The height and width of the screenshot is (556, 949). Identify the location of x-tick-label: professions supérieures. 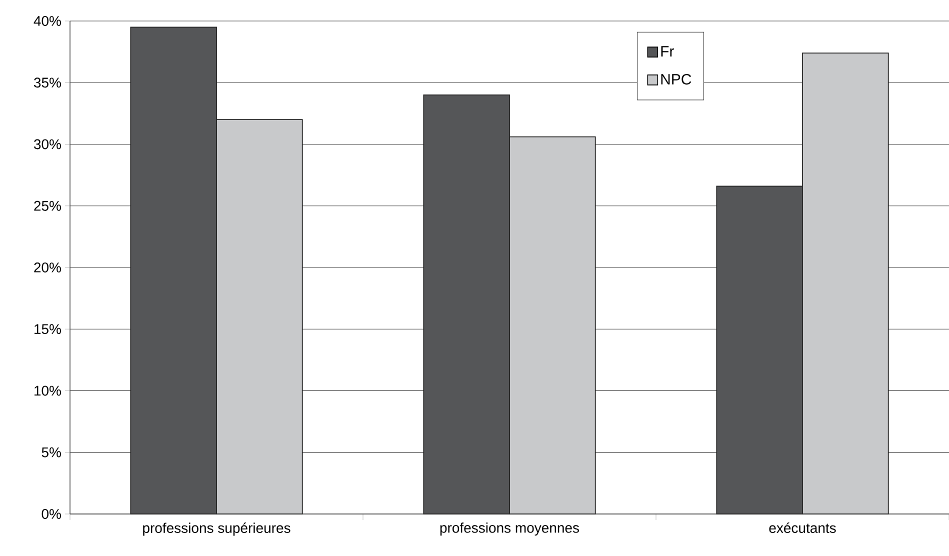
(216, 529).